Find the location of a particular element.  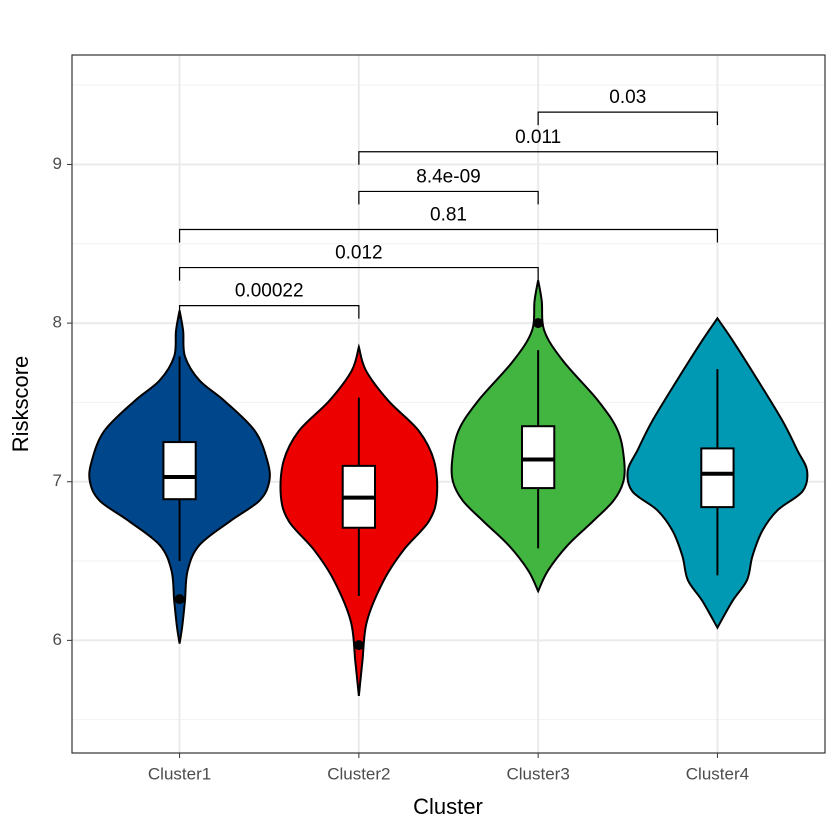

p-value-label: 0.00022 is located at coordinates (269, 291).